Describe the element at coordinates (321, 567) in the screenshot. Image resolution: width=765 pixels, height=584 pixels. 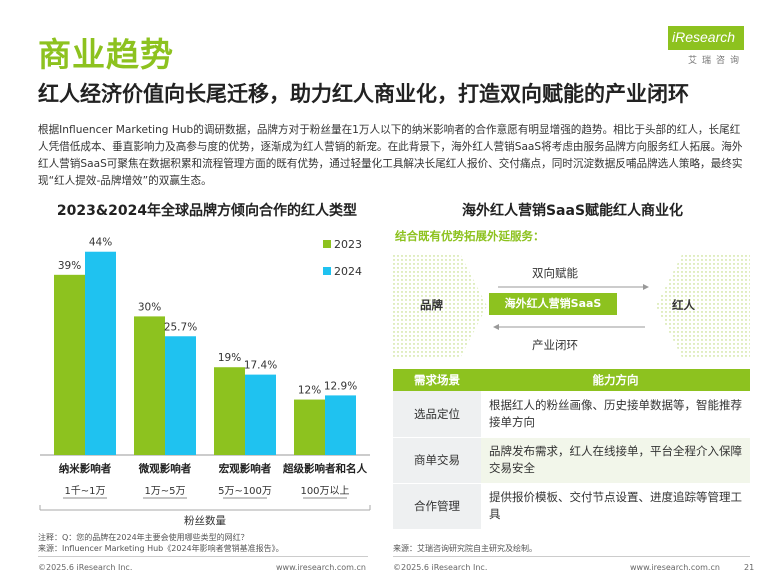
I see `footer-url-left: www.iresearch.com.cn` at that location.